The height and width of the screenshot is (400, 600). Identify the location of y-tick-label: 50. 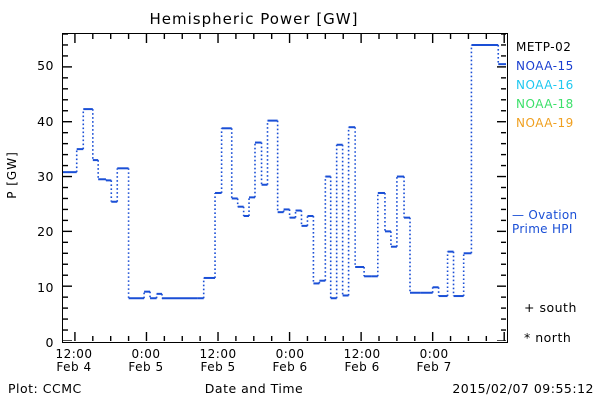
(45, 66).